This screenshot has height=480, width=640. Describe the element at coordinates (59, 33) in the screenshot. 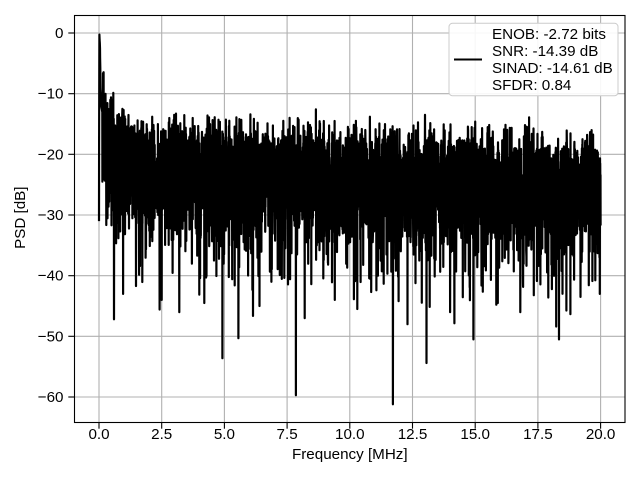

I see `svg-text: 0` at that location.